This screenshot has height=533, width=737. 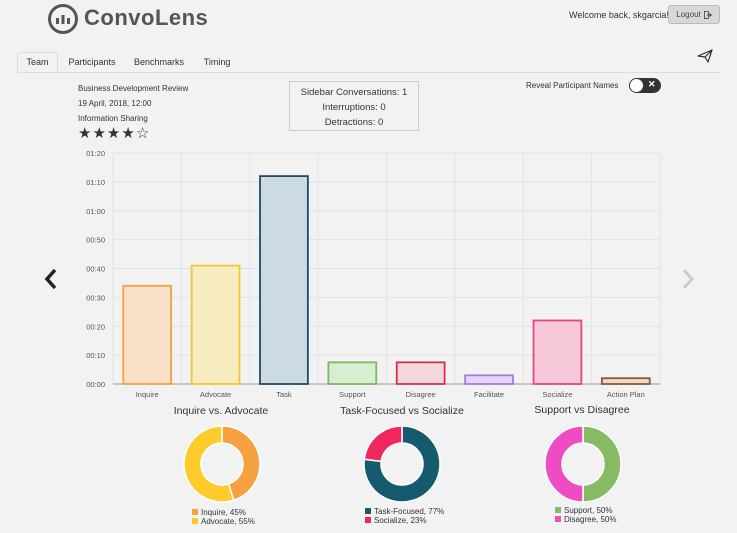 I want to click on bar-inquire, so click(x=147, y=334).